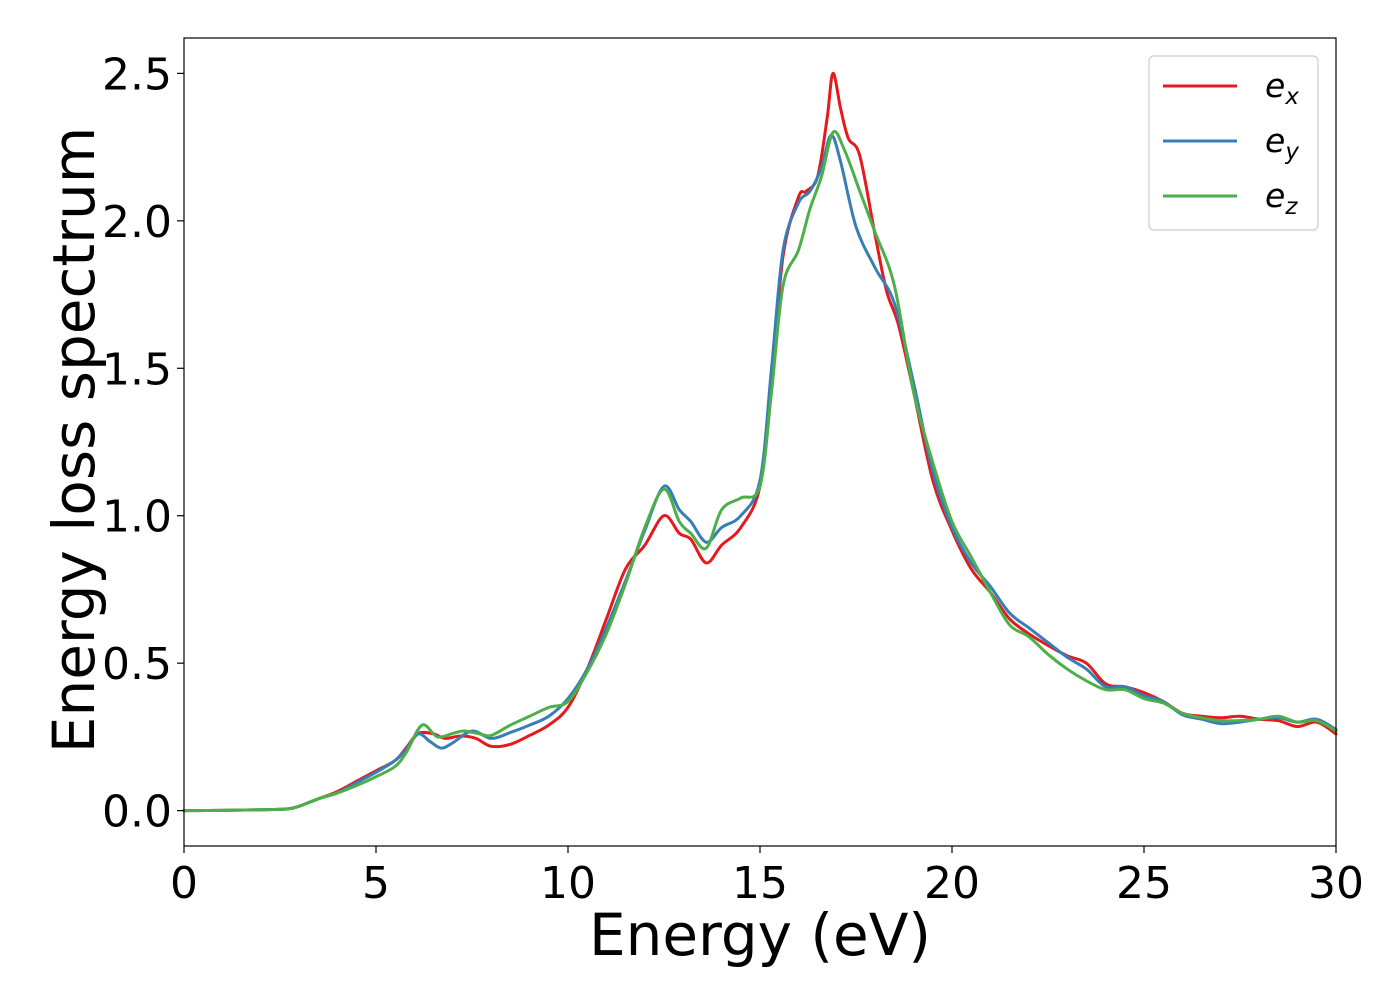  What do you see at coordinates (137, 74) in the screenshot?
I see `y-tick-label: 2.5` at bounding box center [137, 74].